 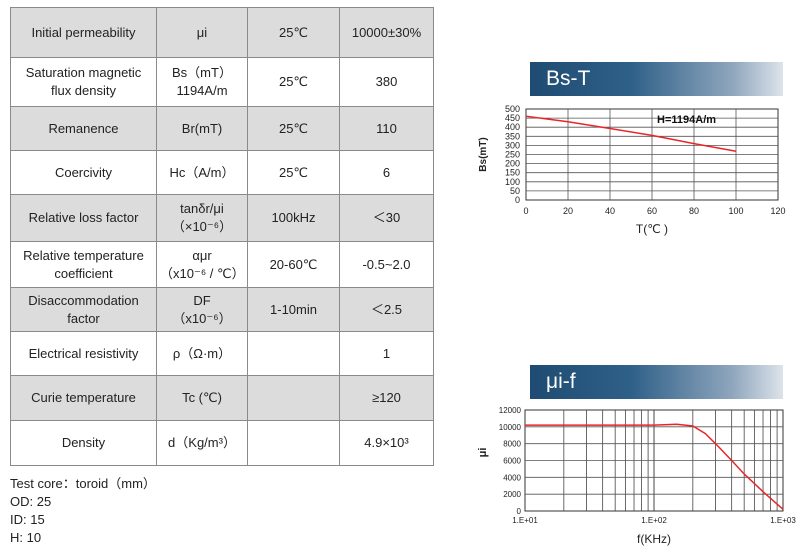 I want to click on property-cell-text: Relative loss factor, so click(x=83, y=217).